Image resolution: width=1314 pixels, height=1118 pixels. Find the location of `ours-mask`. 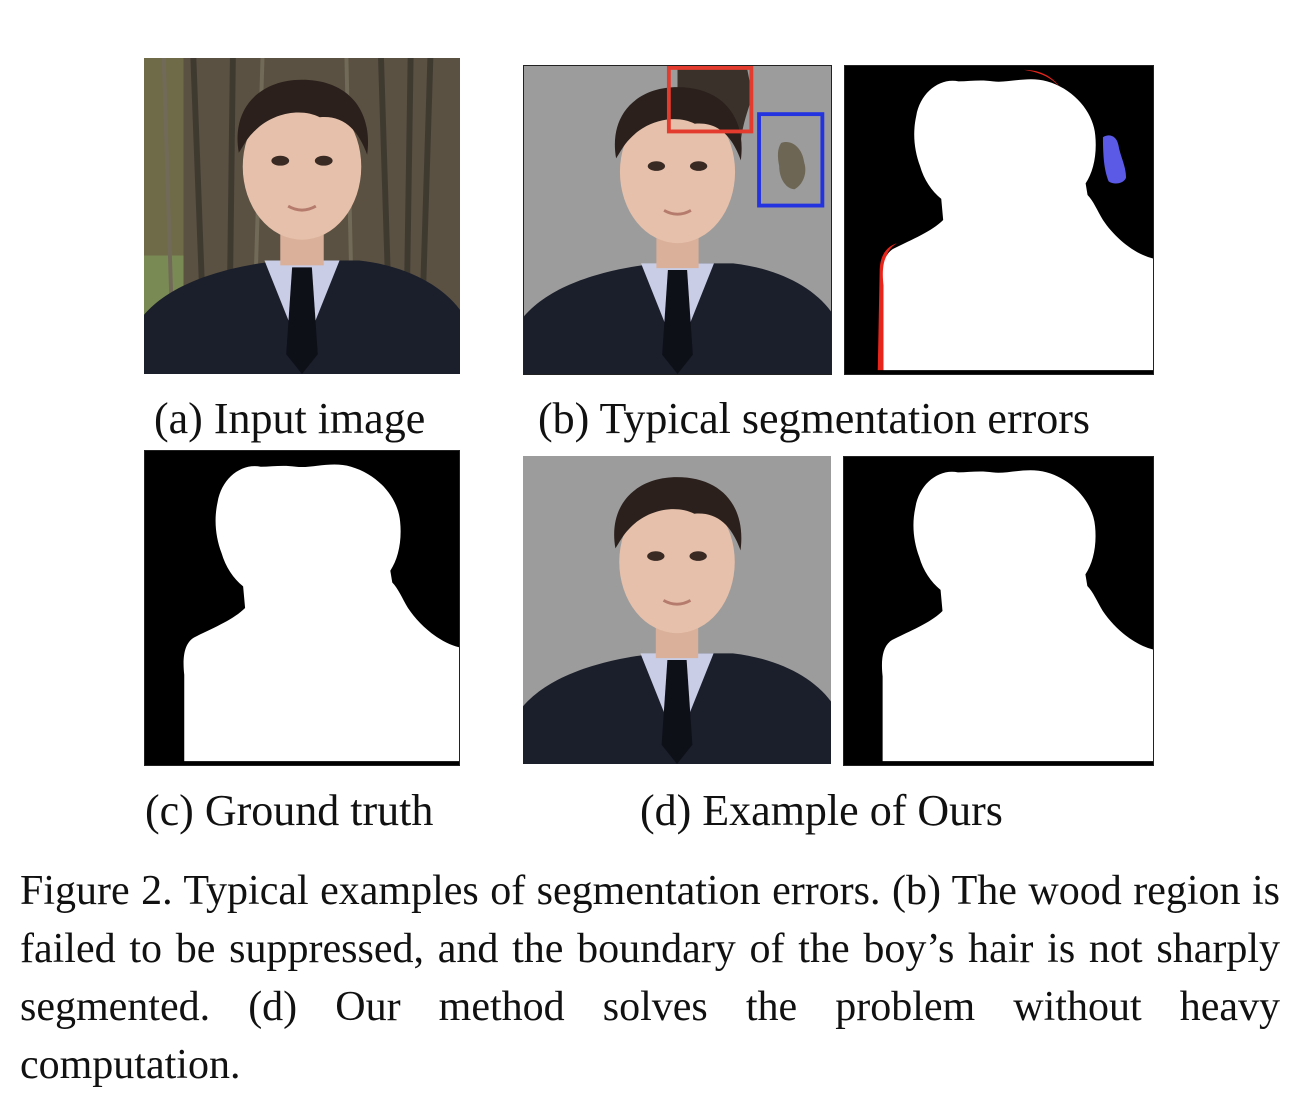

ours-mask is located at coordinates (998, 611).